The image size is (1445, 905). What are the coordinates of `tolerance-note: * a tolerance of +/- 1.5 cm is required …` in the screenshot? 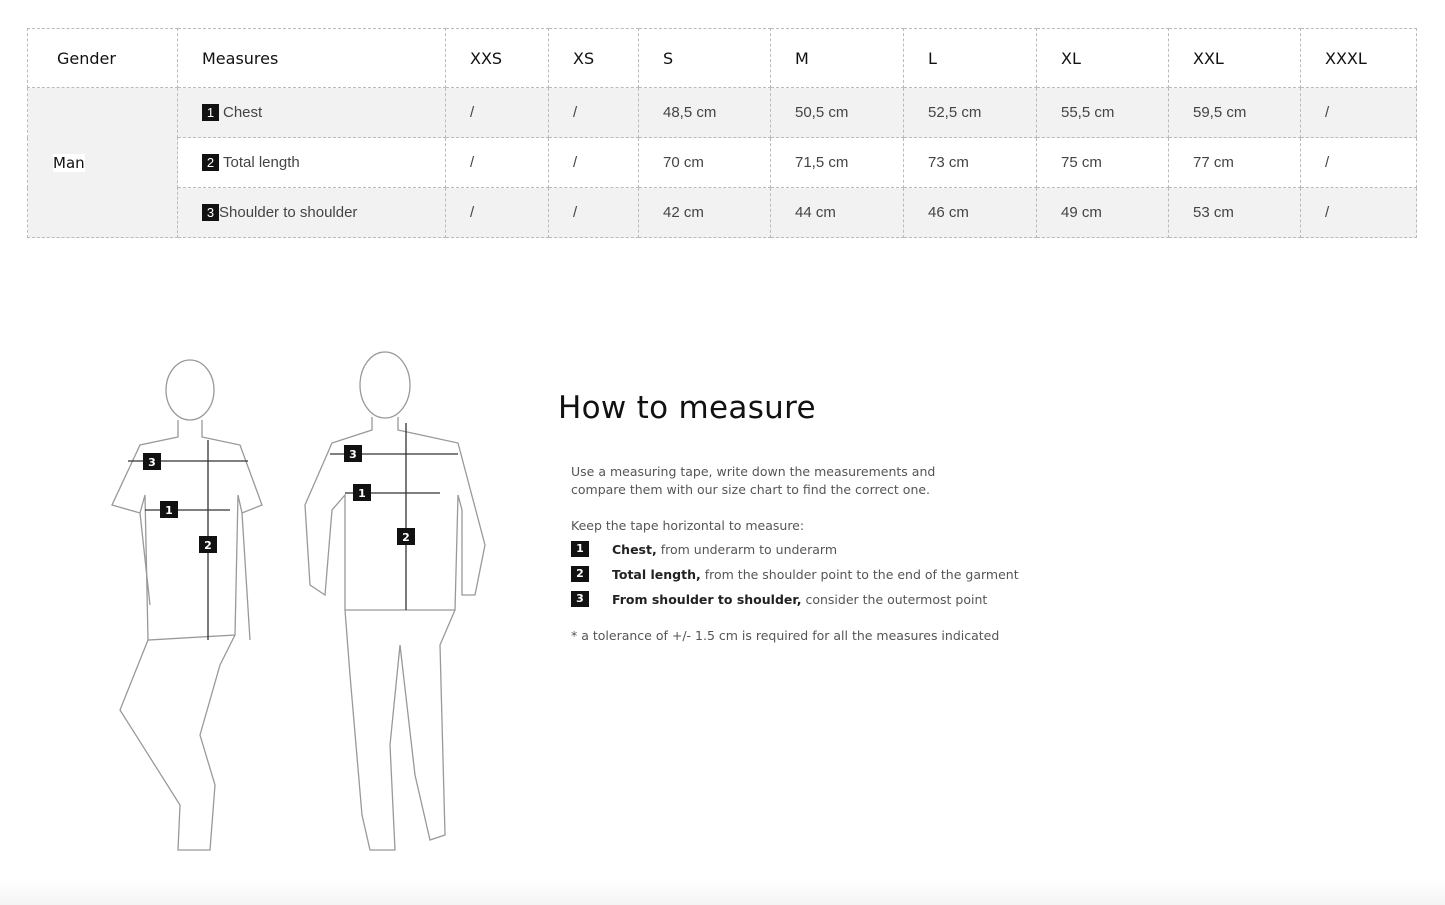 It's located at (785, 635).